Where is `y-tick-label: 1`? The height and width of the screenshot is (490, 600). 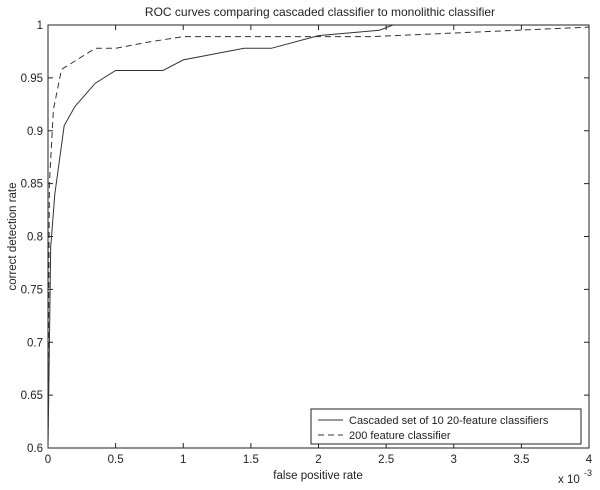 y-tick-label: 1 is located at coordinates (40, 26).